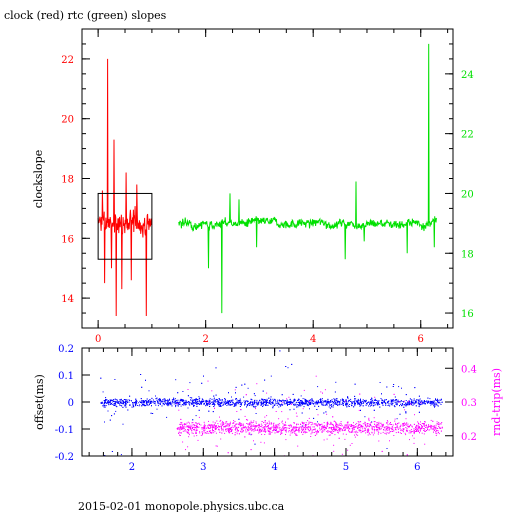 Image resolution: width=512 pixels, height=512 pixels. I want to click on slope-y-tick-label: 18, so click(67, 180).